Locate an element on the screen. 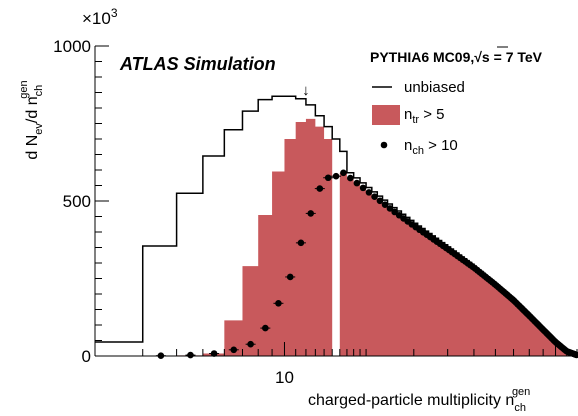 This screenshot has width=578, height=416. x-axis-title-sup: gen is located at coordinates (521, 392).